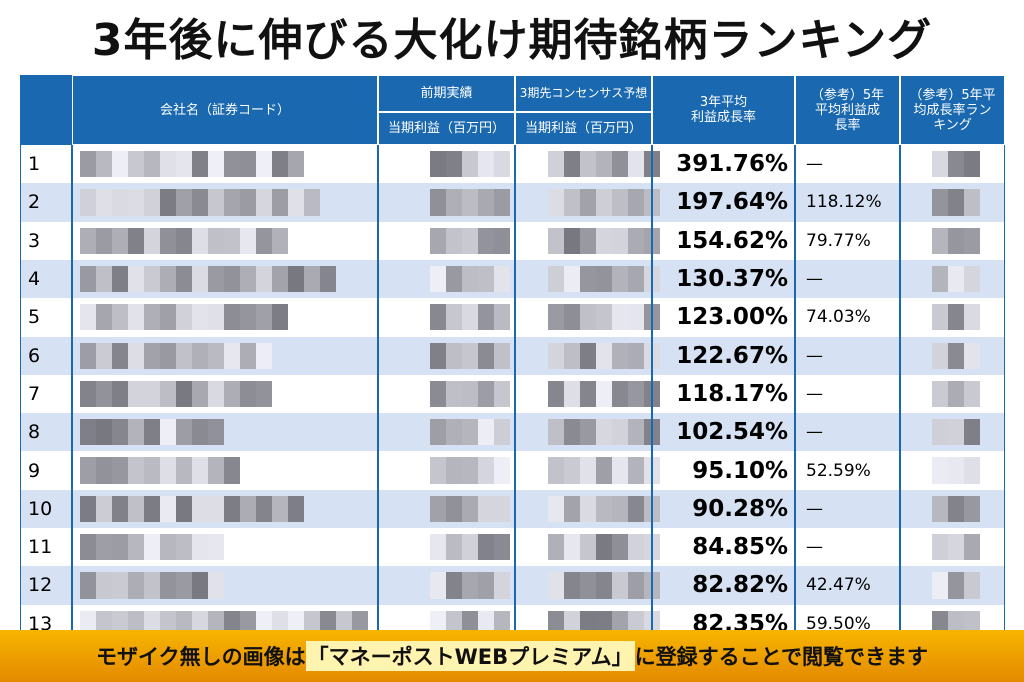 Image resolution: width=1024 pixels, height=682 pixels. I want to click on header-growth5: （参考）5年 平均利益成 長率, so click(847, 110).